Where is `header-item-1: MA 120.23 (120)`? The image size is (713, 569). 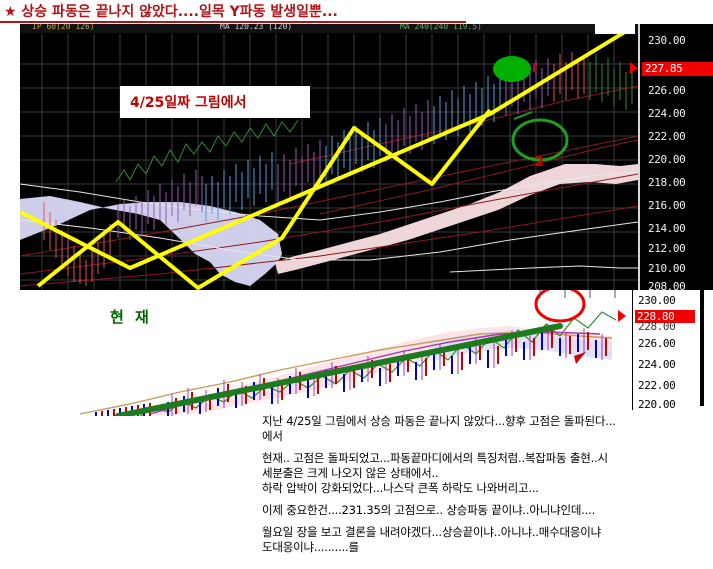
header-item-1: MA 120.23 (120) is located at coordinates (256, 27).